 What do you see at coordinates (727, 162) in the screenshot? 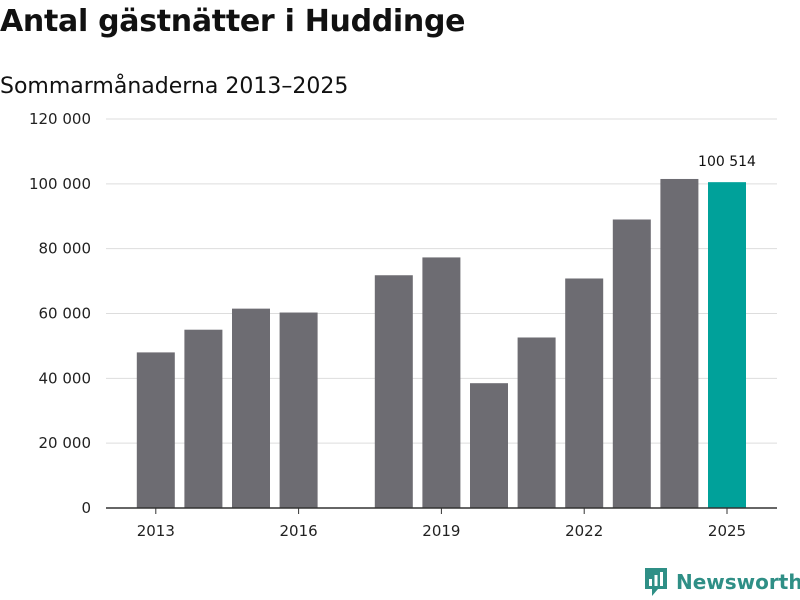
I see `data-label: 100 514` at bounding box center [727, 162].